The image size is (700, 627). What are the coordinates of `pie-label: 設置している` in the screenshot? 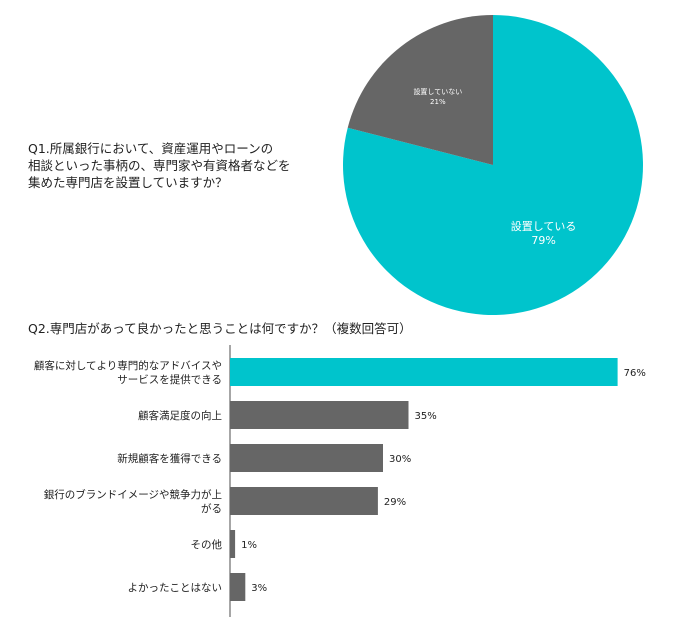 It's located at (544, 226).